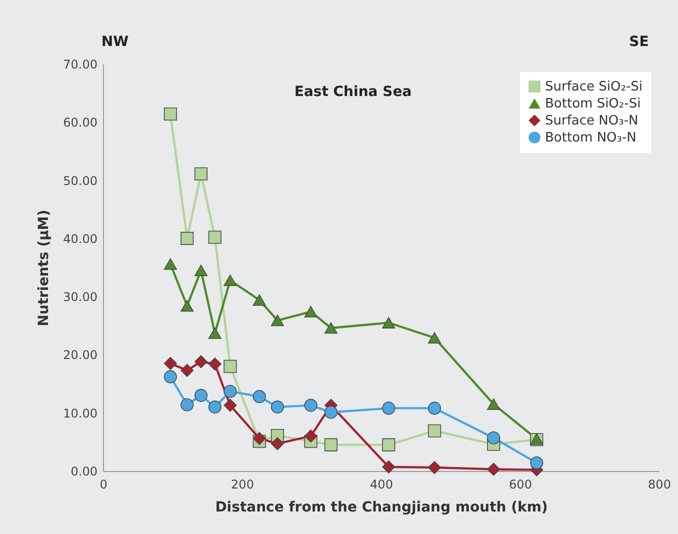  Describe the element at coordinates (44, 268) in the screenshot. I see `y-axis-title: Nutrients (µM)` at that location.